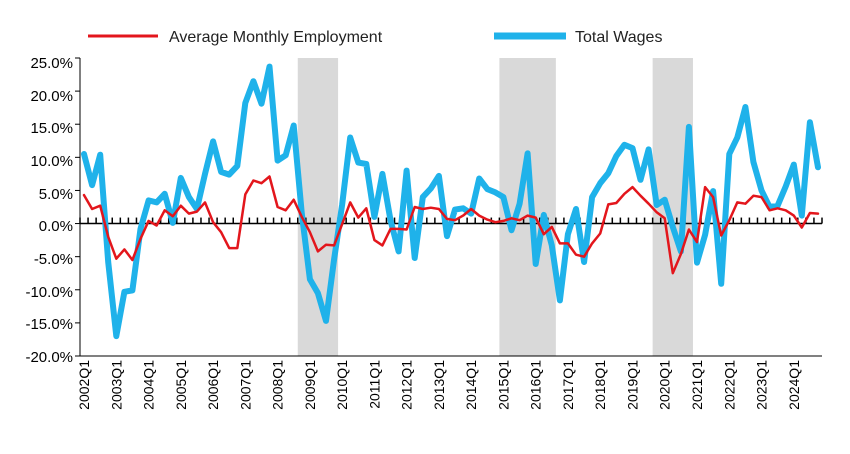 The height and width of the screenshot is (454, 850). I want to click on x-tick-label: 2012Q1, so click(407, 385).